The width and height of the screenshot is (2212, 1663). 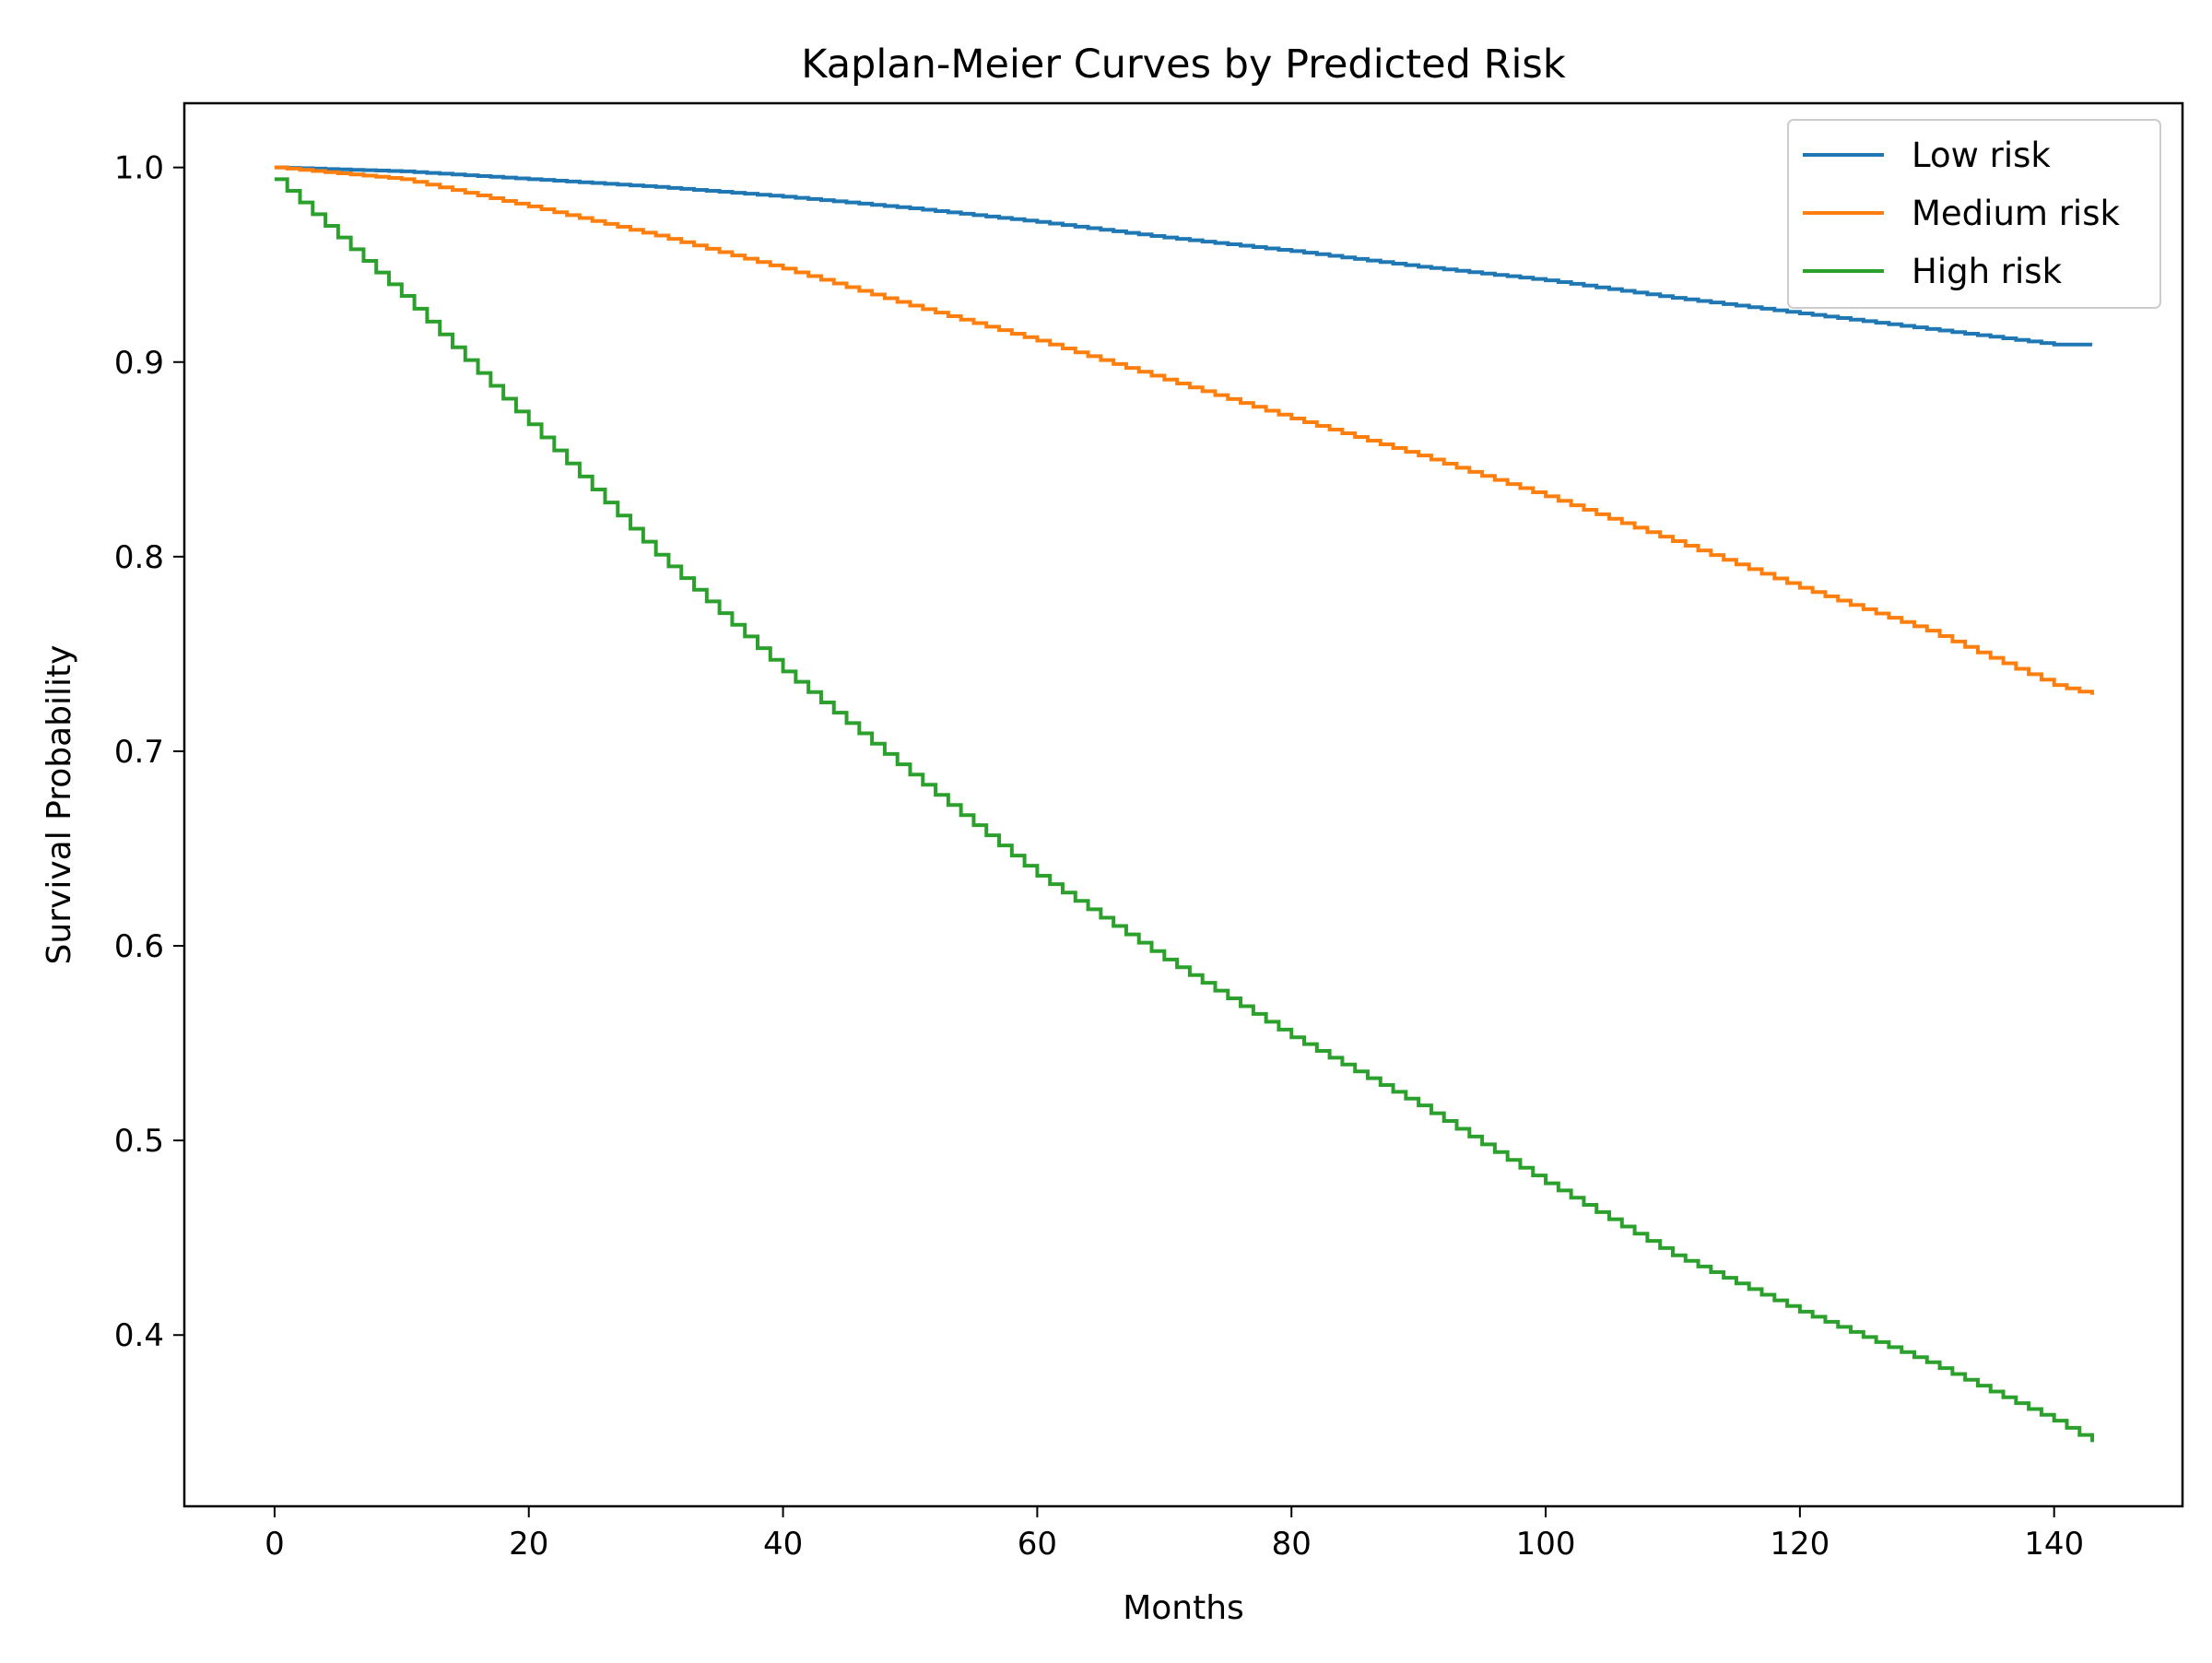 What do you see at coordinates (139, 1335) in the screenshot?
I see `y-tick-label: 0.4` at bounding box center [139, 1335].